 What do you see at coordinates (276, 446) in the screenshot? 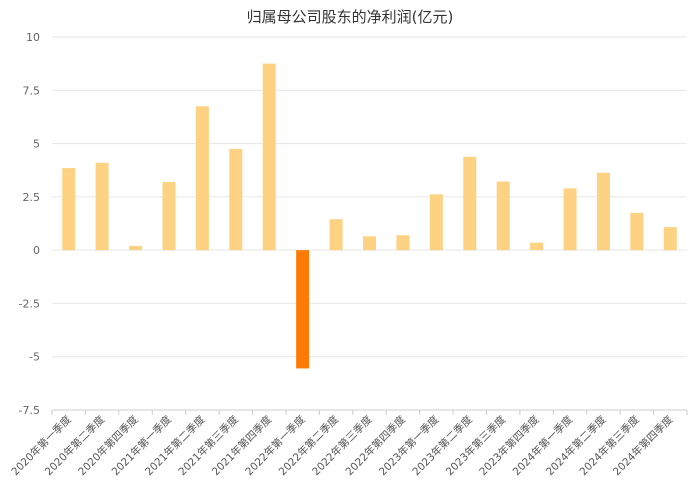
I see `x-tick-label: 2022年第一季度` at bounding box center [276, 446].